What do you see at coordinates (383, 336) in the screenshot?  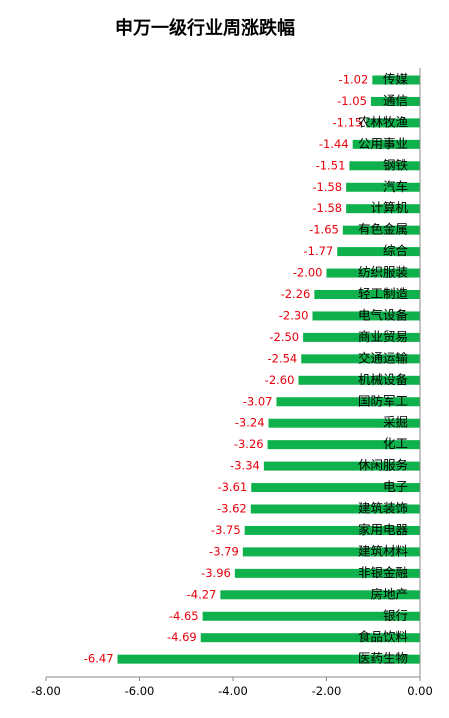 I see `category-label: 商业贸易` at bounding box center [383, 336].